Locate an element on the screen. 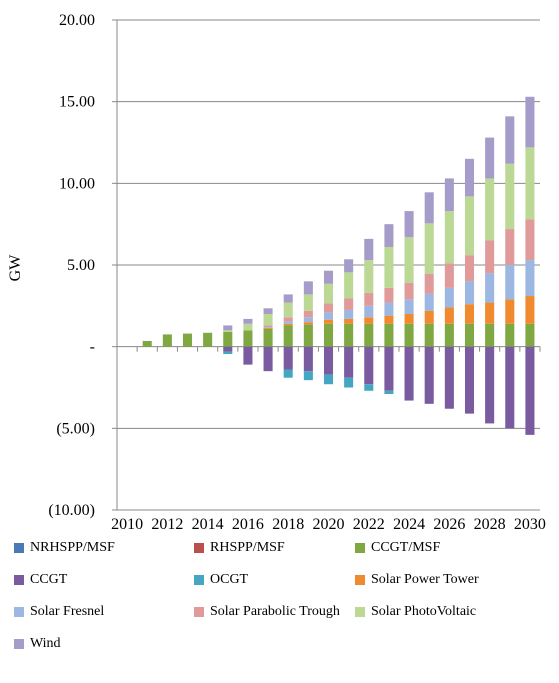  x-tick-label: 2016 is located at coordinates (248, 524).